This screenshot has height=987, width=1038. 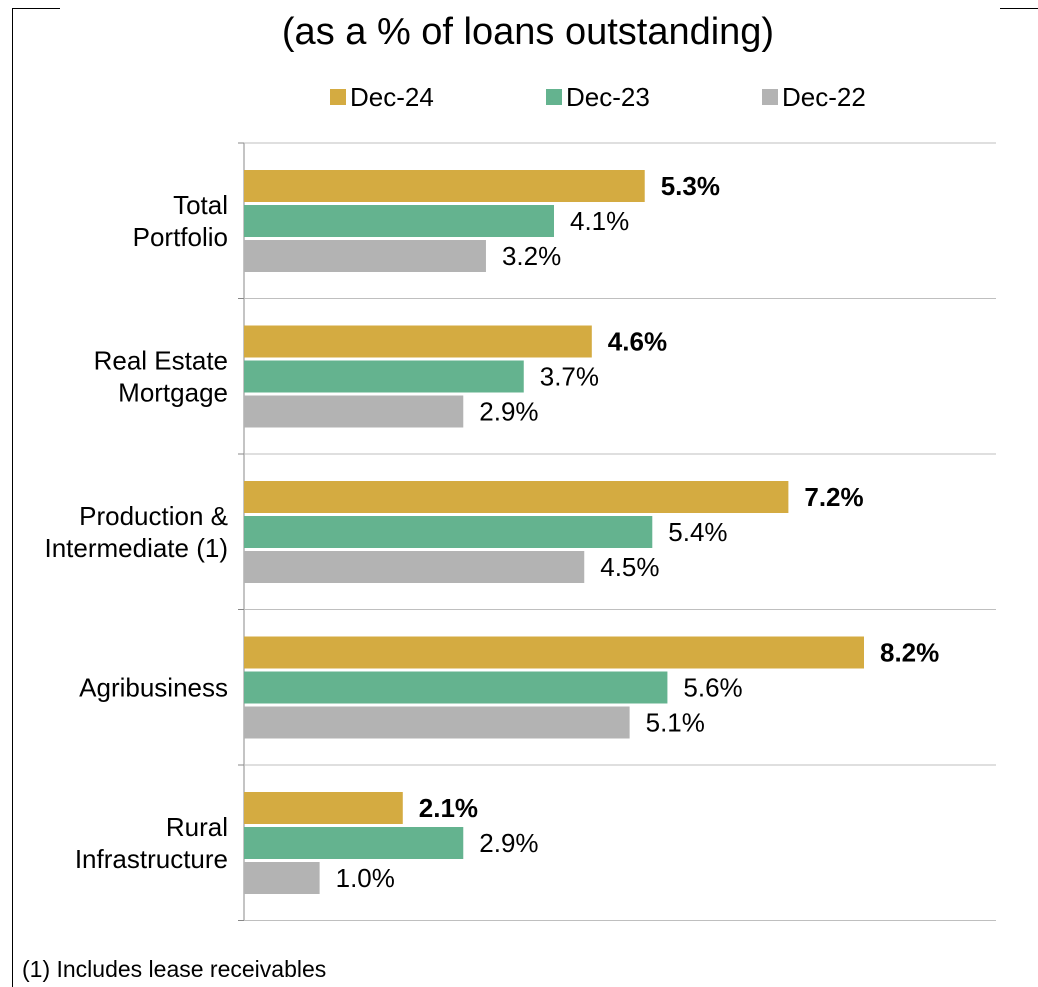 I want to click on data-label: 3.2%, so click(x=531, y=256).